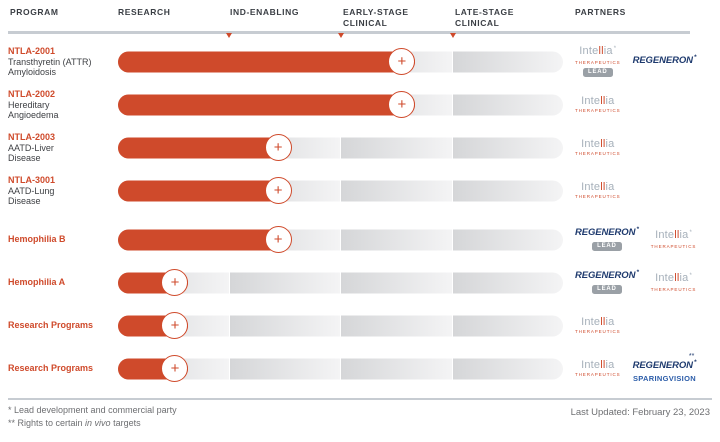 The height and width of the screenshot is (442, 720). Describe the element at coordinates (33, 115) in the screenshot. I see `program-description-line: Angioedema` at that location.